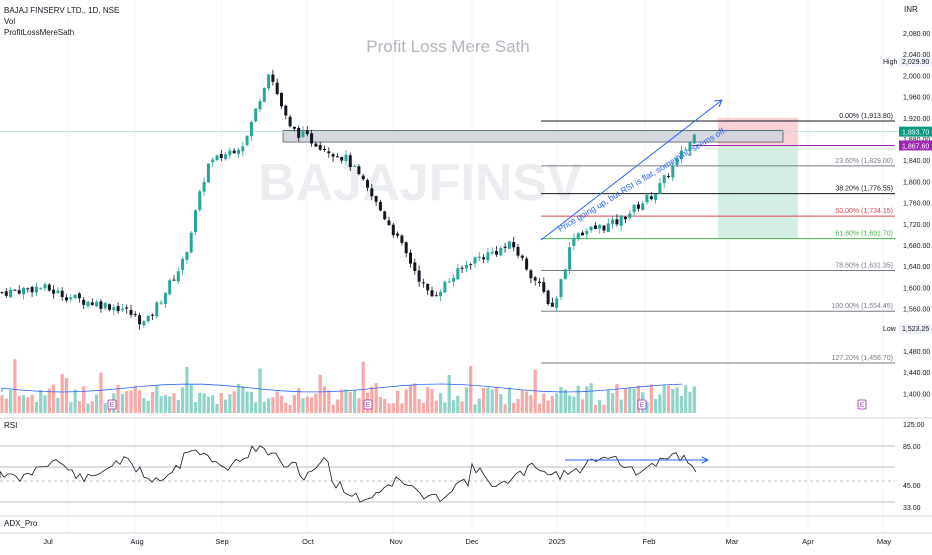  Describe the element at coordinates (447, 46) in the screenshot. I see `watermark-title: Profit Loss Mere Sath` at that location.